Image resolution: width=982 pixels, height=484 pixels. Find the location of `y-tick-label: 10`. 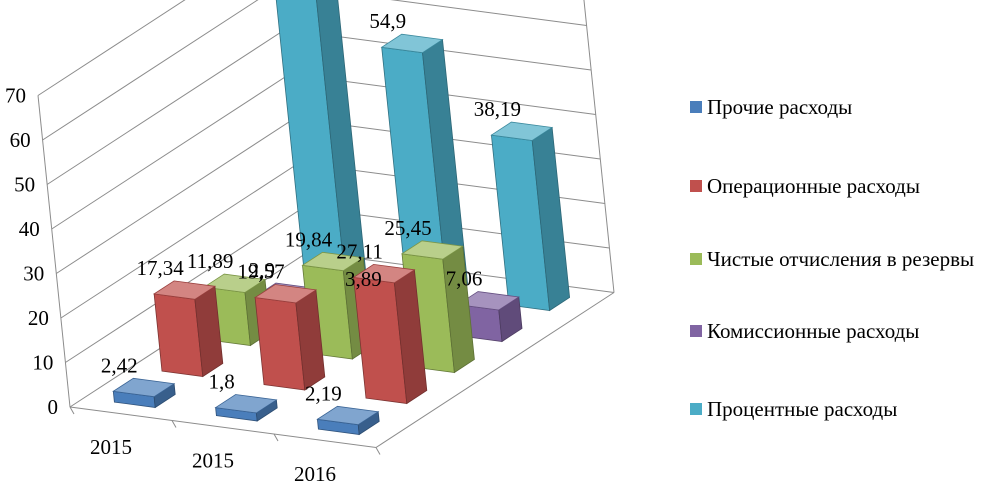

y-tick-label: 10 is located at coordinates (42, 363).